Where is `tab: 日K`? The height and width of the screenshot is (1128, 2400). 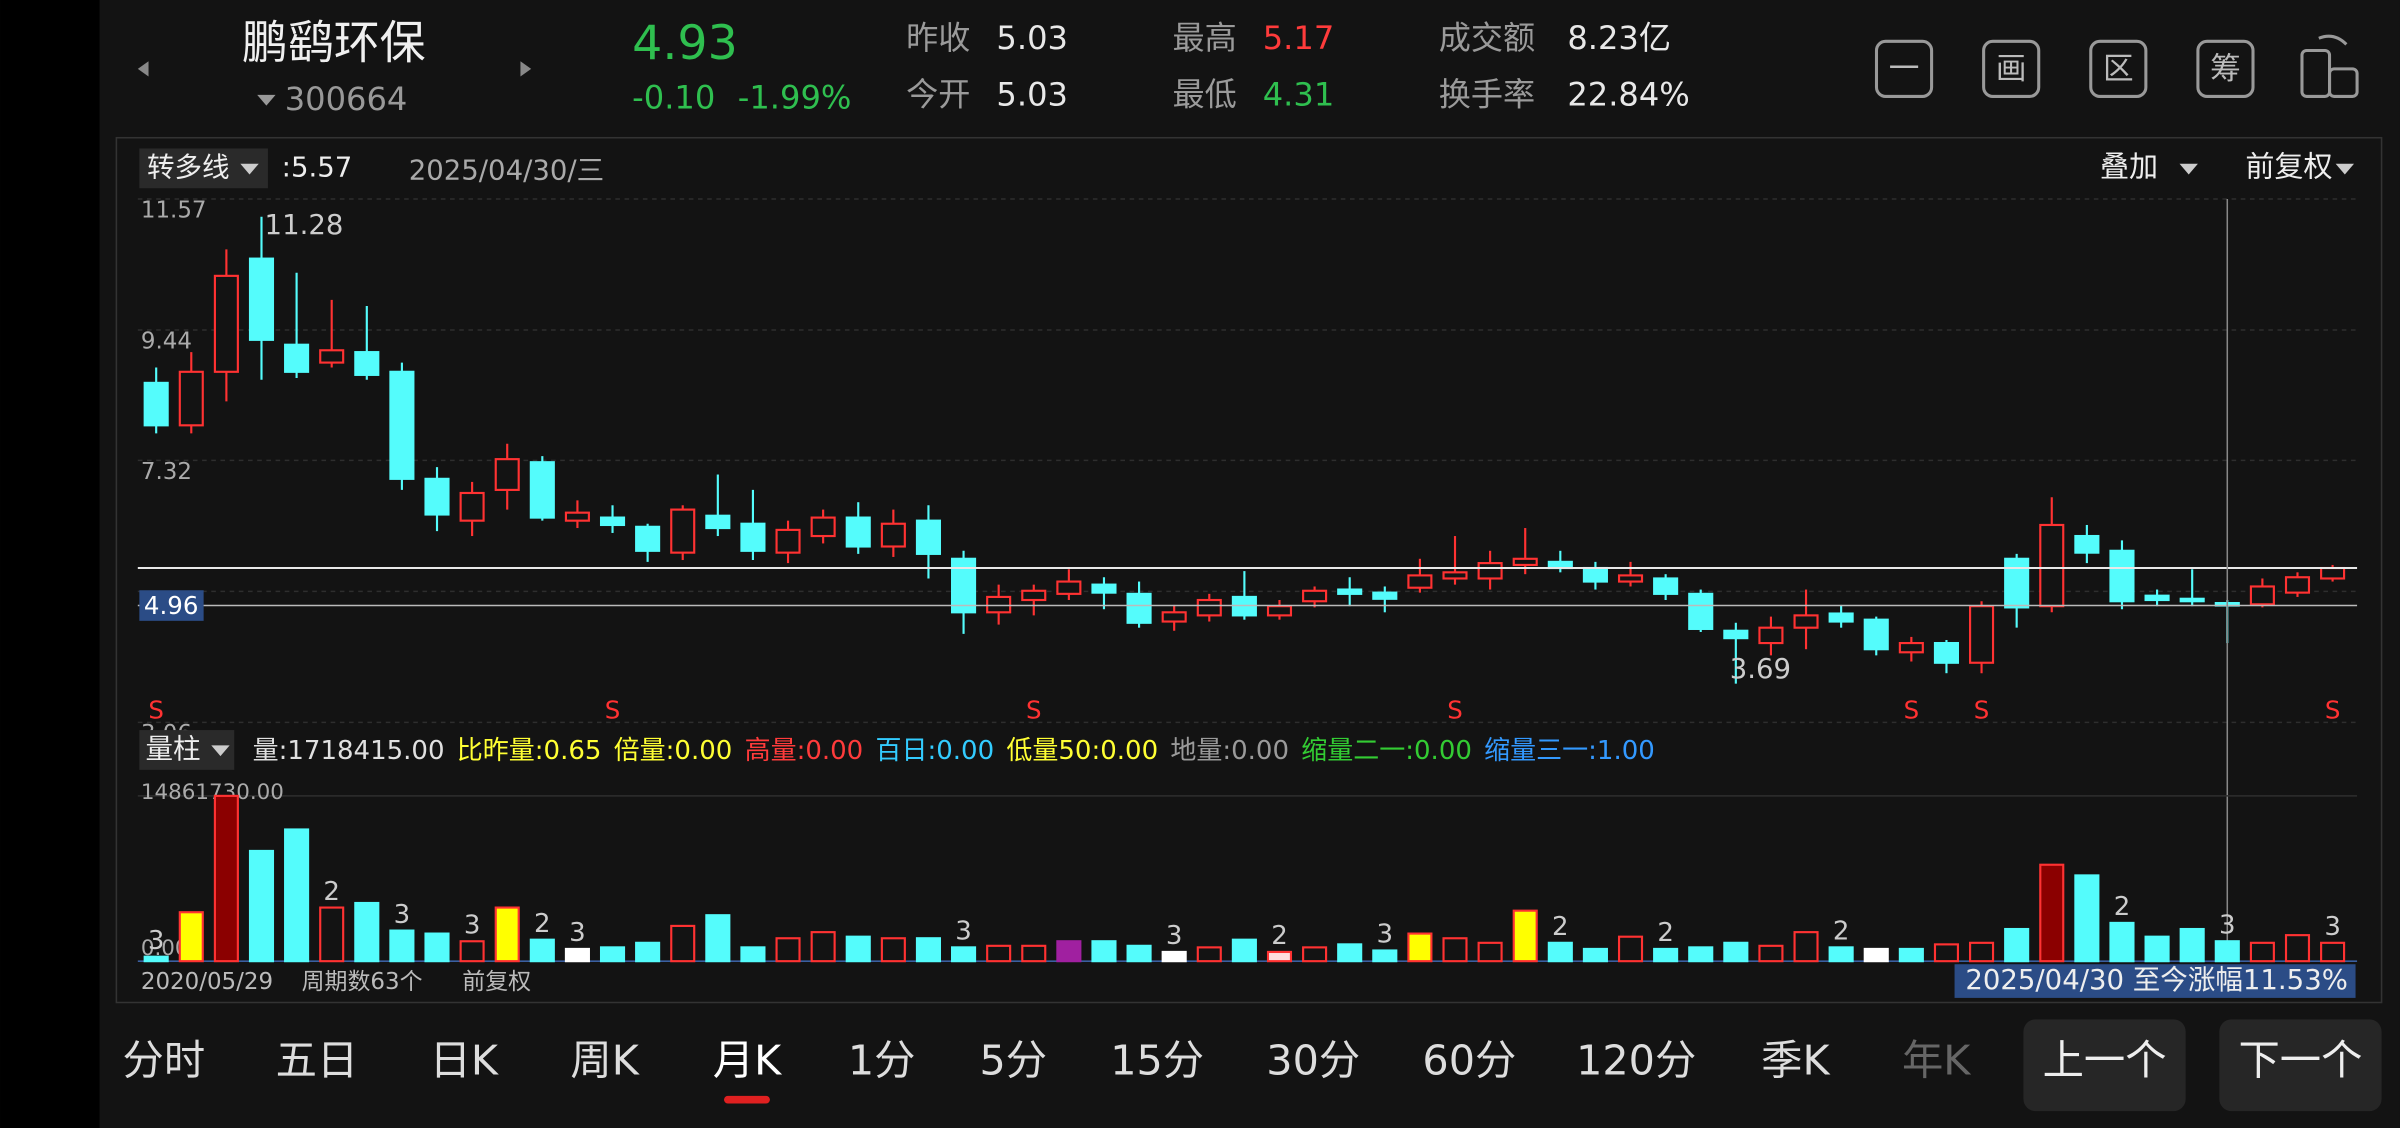 tab: 日K is located at coordinates (464, 1061).